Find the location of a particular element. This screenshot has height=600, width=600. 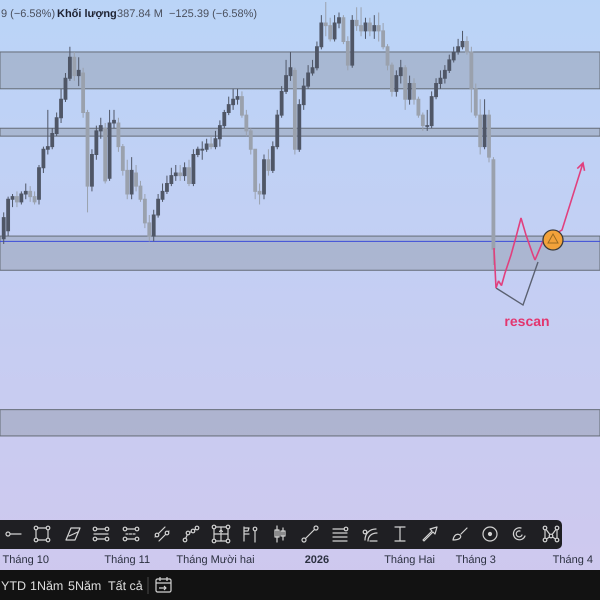

x-tick-label: Tháng 11 is located at coordinates (127, 560).